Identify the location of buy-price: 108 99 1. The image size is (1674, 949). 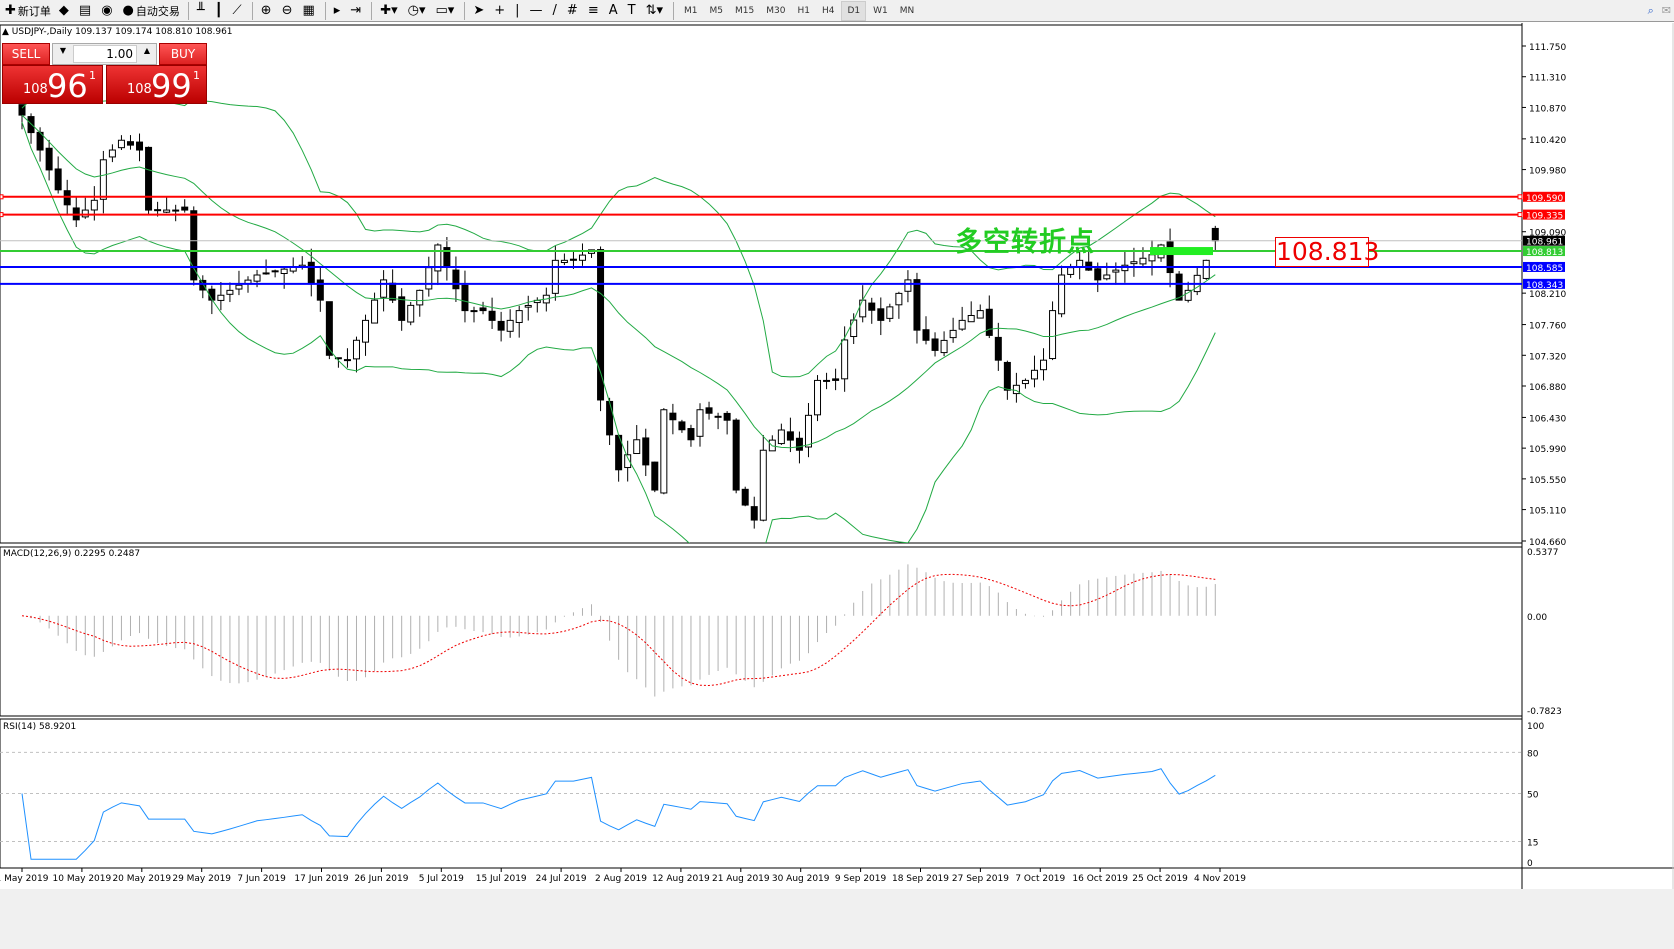
(156, 85).